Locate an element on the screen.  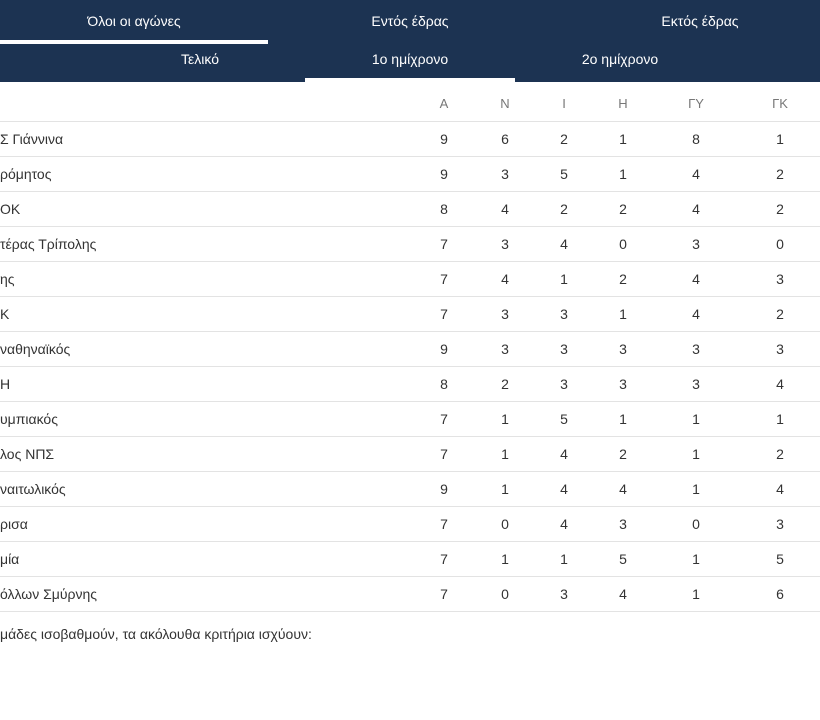
tab-away: Εκτός έδρας is located at coordinates (700, 21).